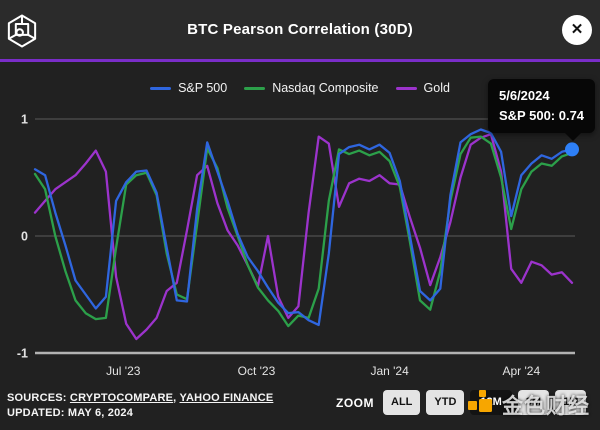 This screenshot has height=430, width=600. I want to click on y-tick-label-1: 1, so click(24, 120).